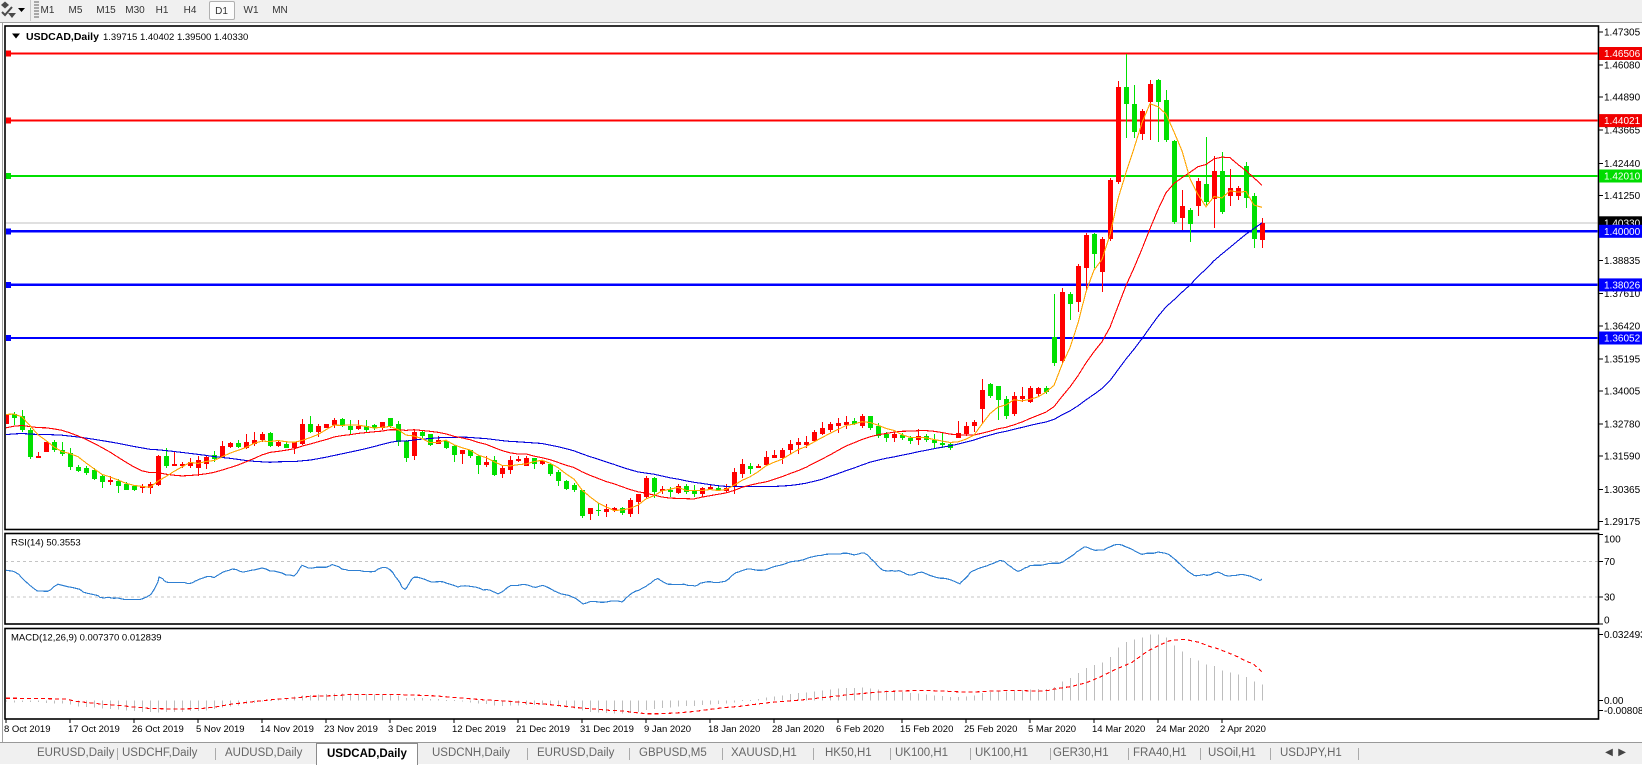  Describe the element at coordinates (220, 729) in the screenshot. I see `svg-text: 5 Nov 2019` at that location.